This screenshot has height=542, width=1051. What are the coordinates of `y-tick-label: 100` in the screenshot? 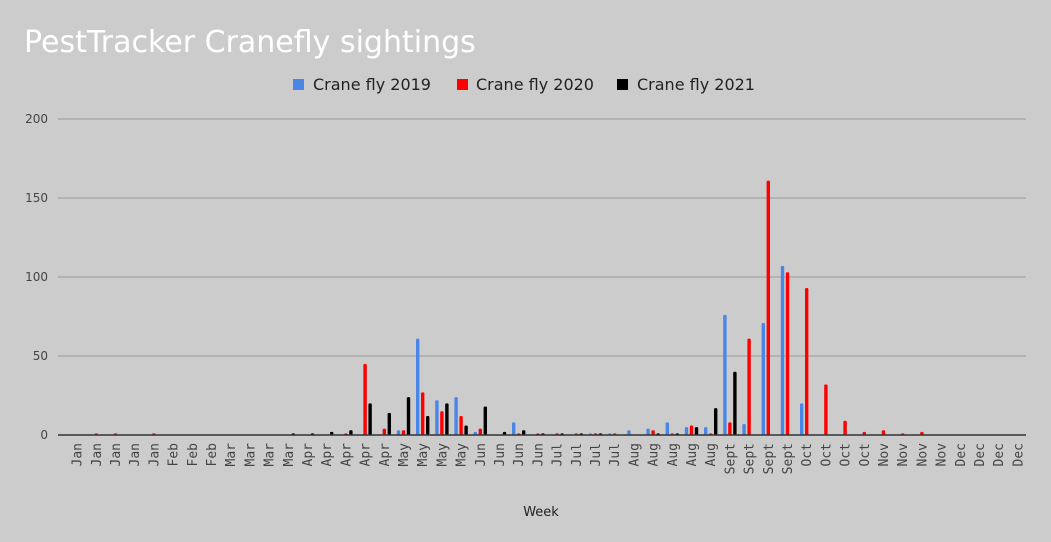 It's located at (36, 277).